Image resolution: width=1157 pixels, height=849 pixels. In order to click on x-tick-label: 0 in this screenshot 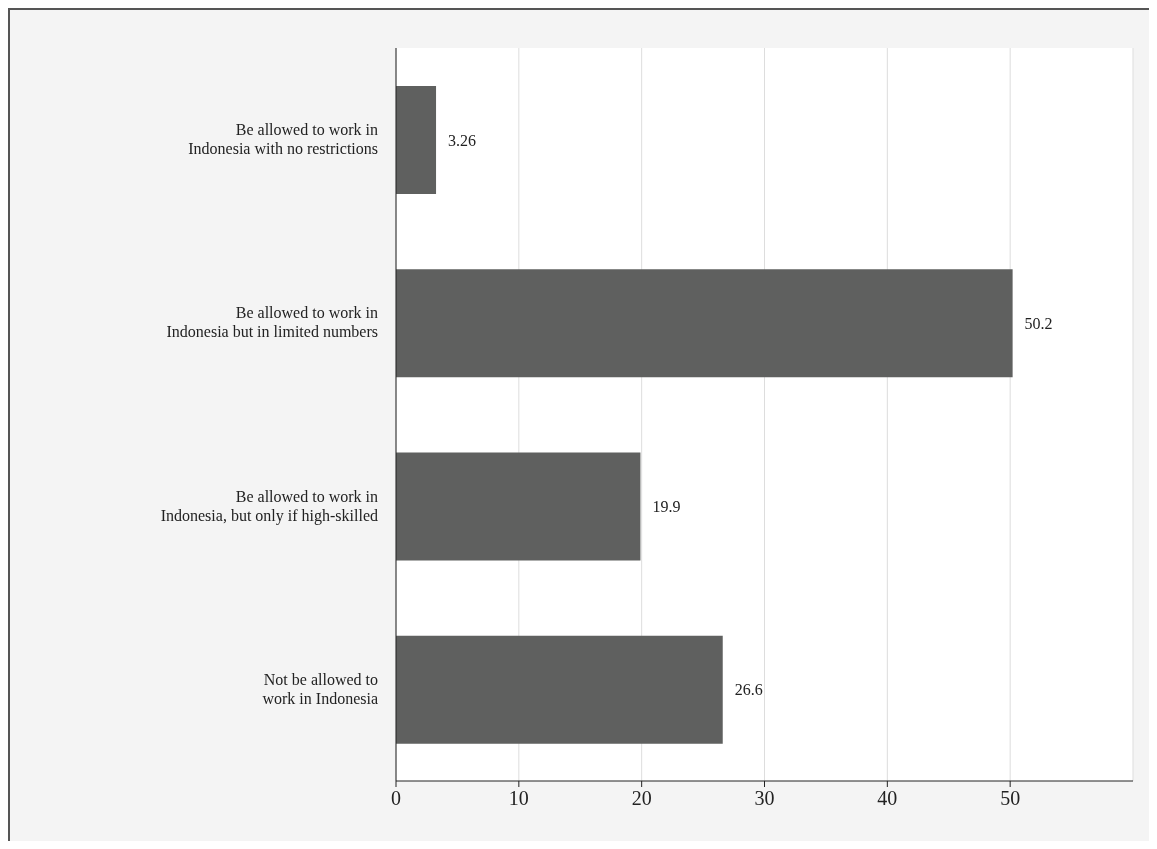, I will do `click(396, 798)`.